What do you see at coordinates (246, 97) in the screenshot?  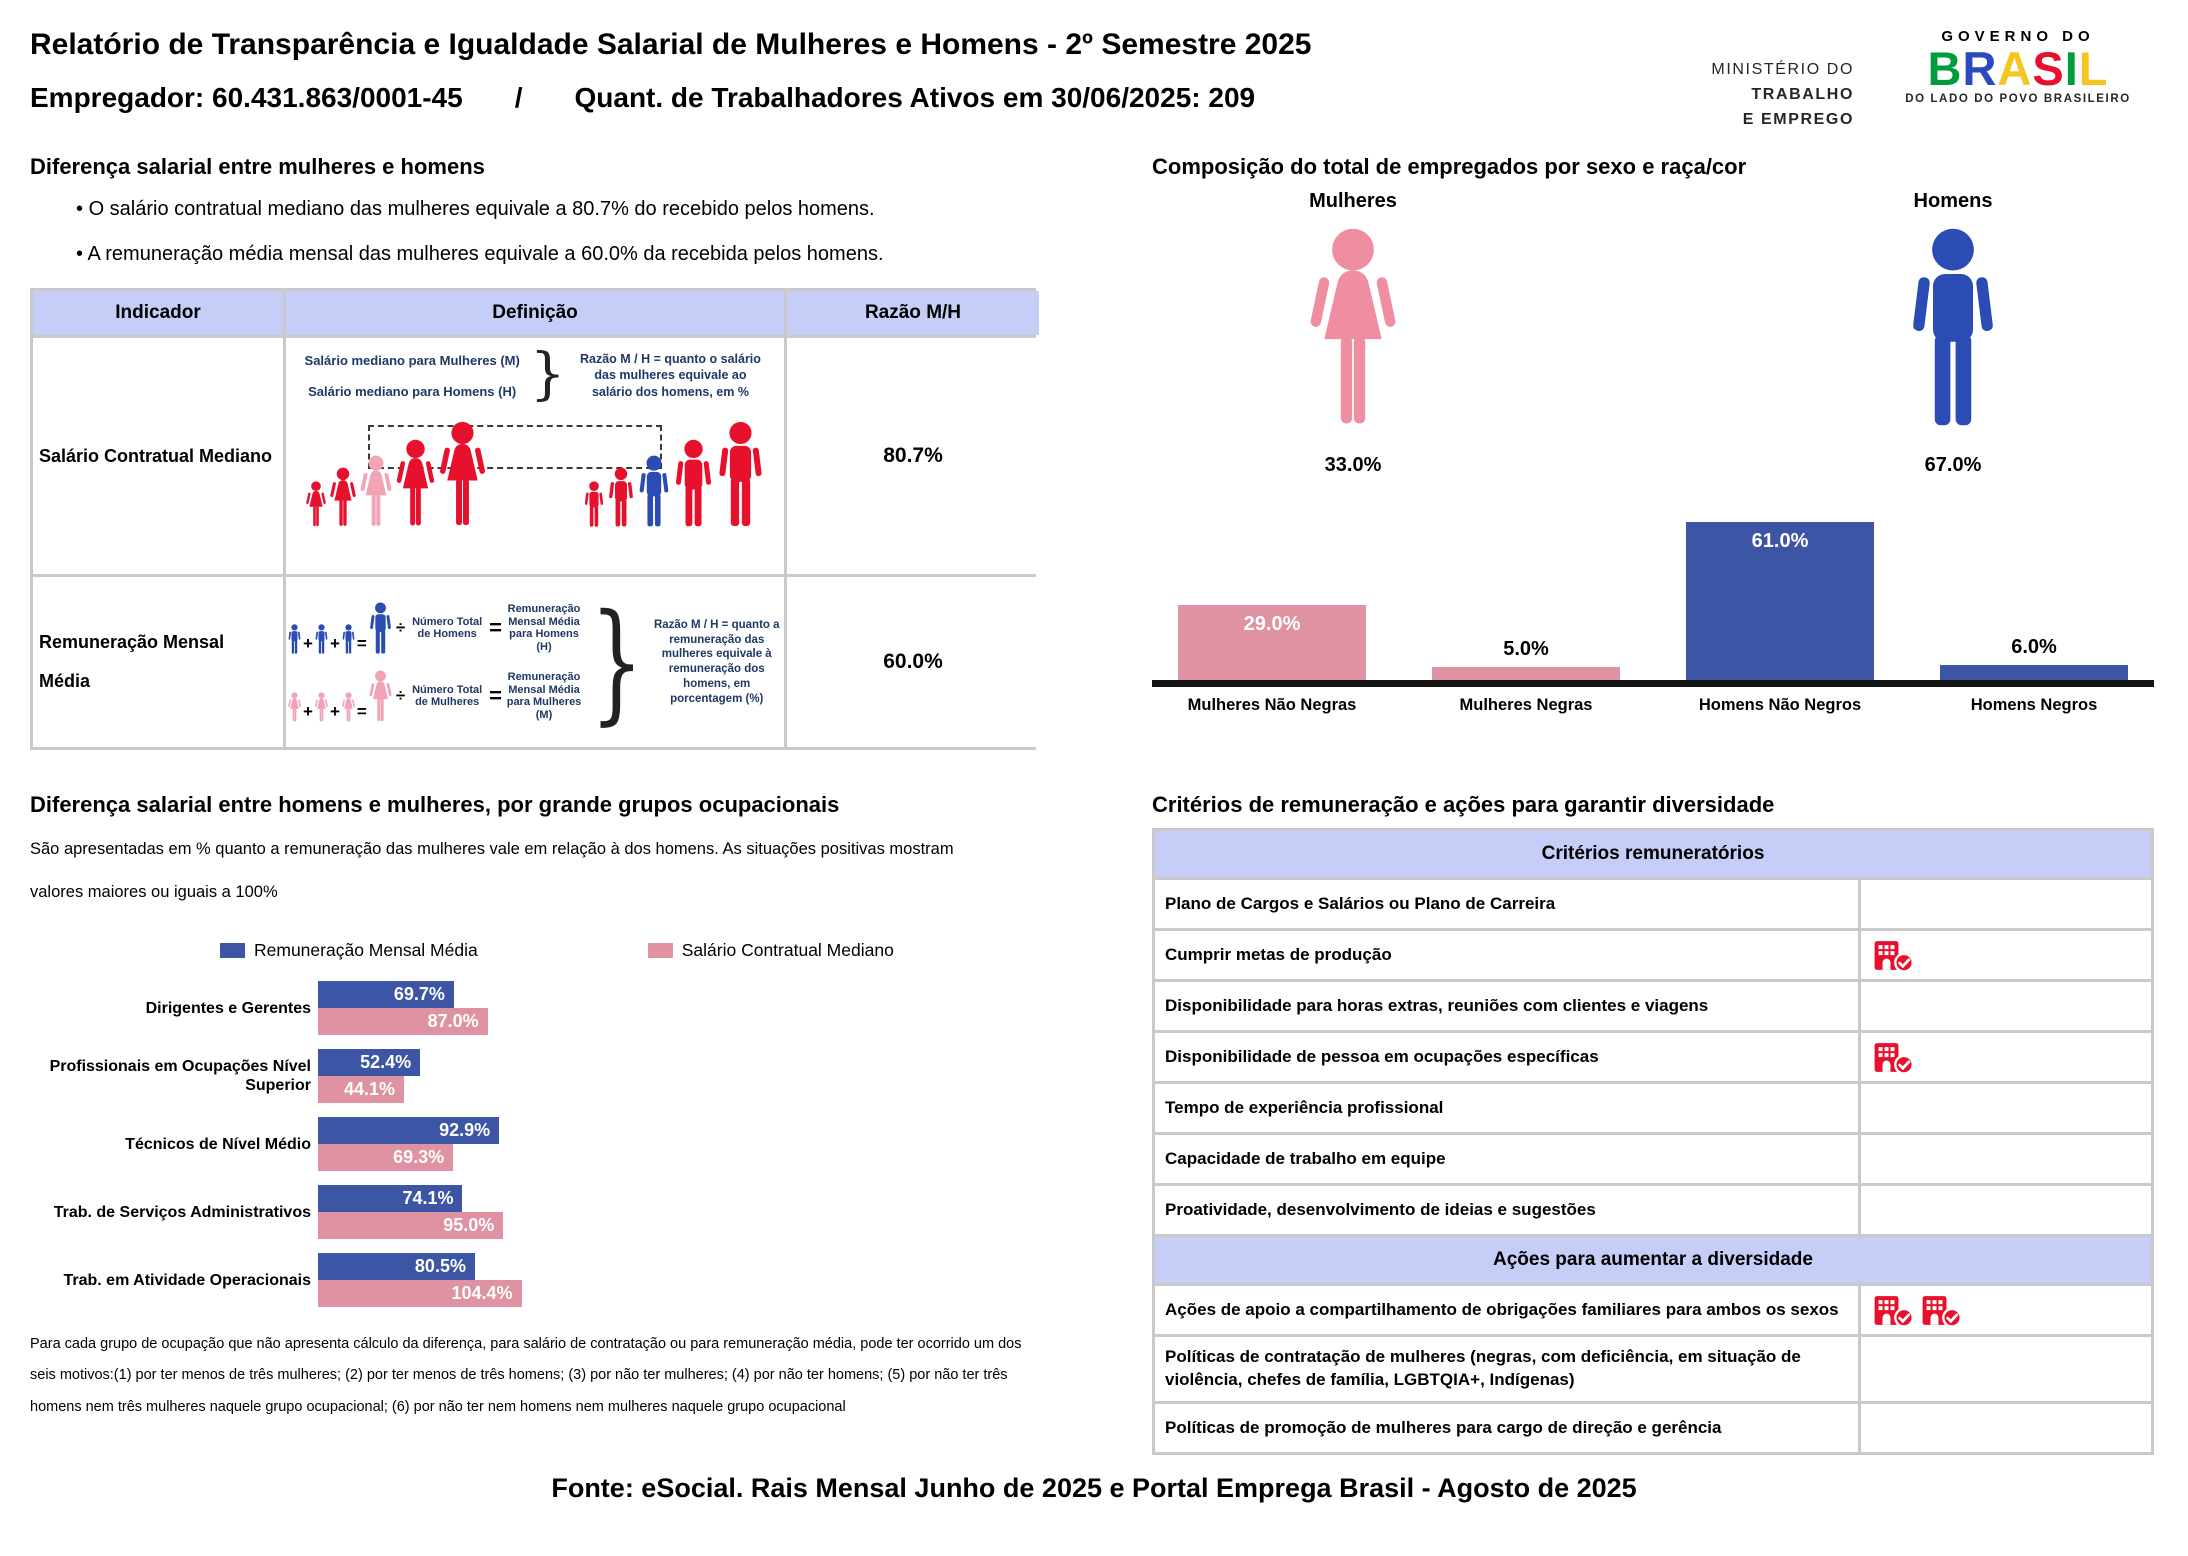 I see `employer-id: Empregador: 60.431.863/0001-45` at bounding box center [246, 97].